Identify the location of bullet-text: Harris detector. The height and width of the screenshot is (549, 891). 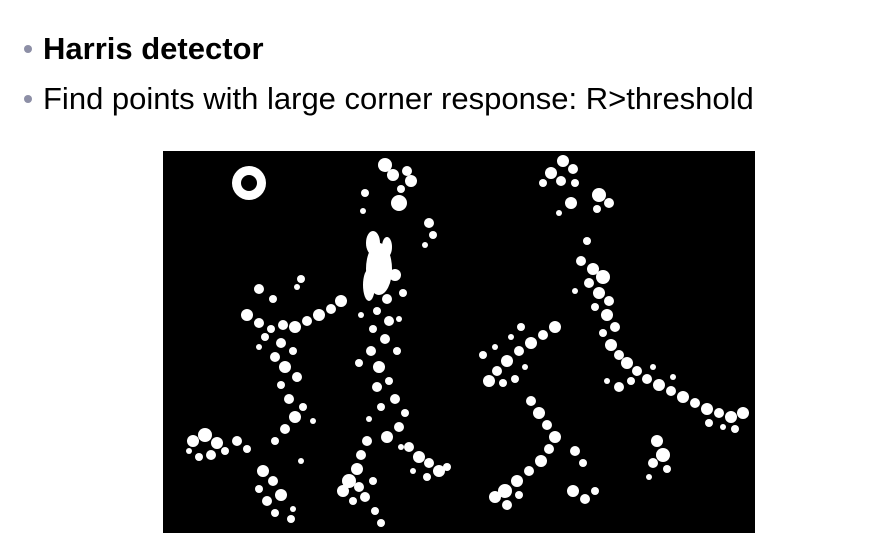
(153, 48).